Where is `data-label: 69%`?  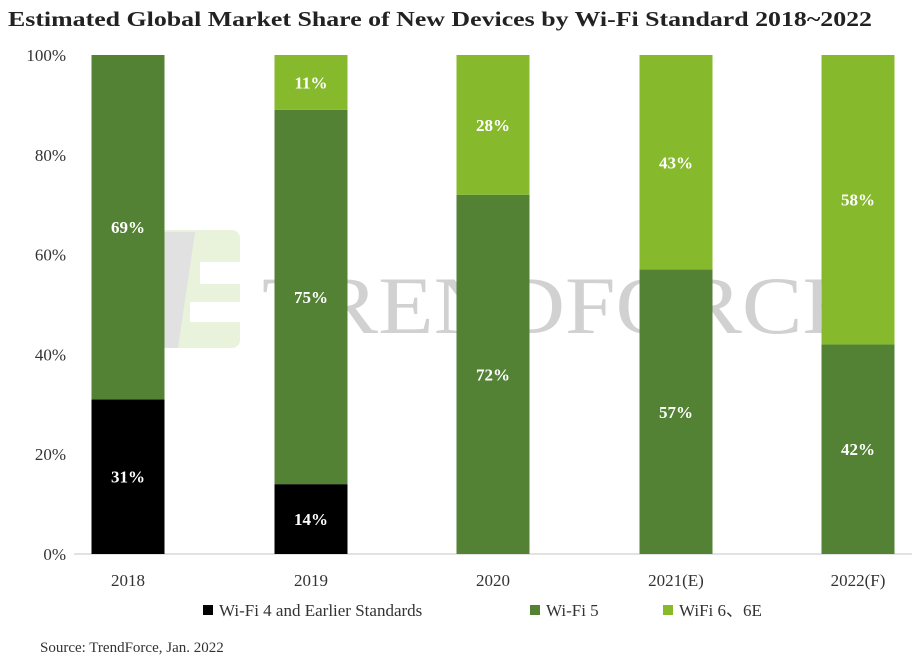 data-label: 69% is located at coordinates (128, 227).